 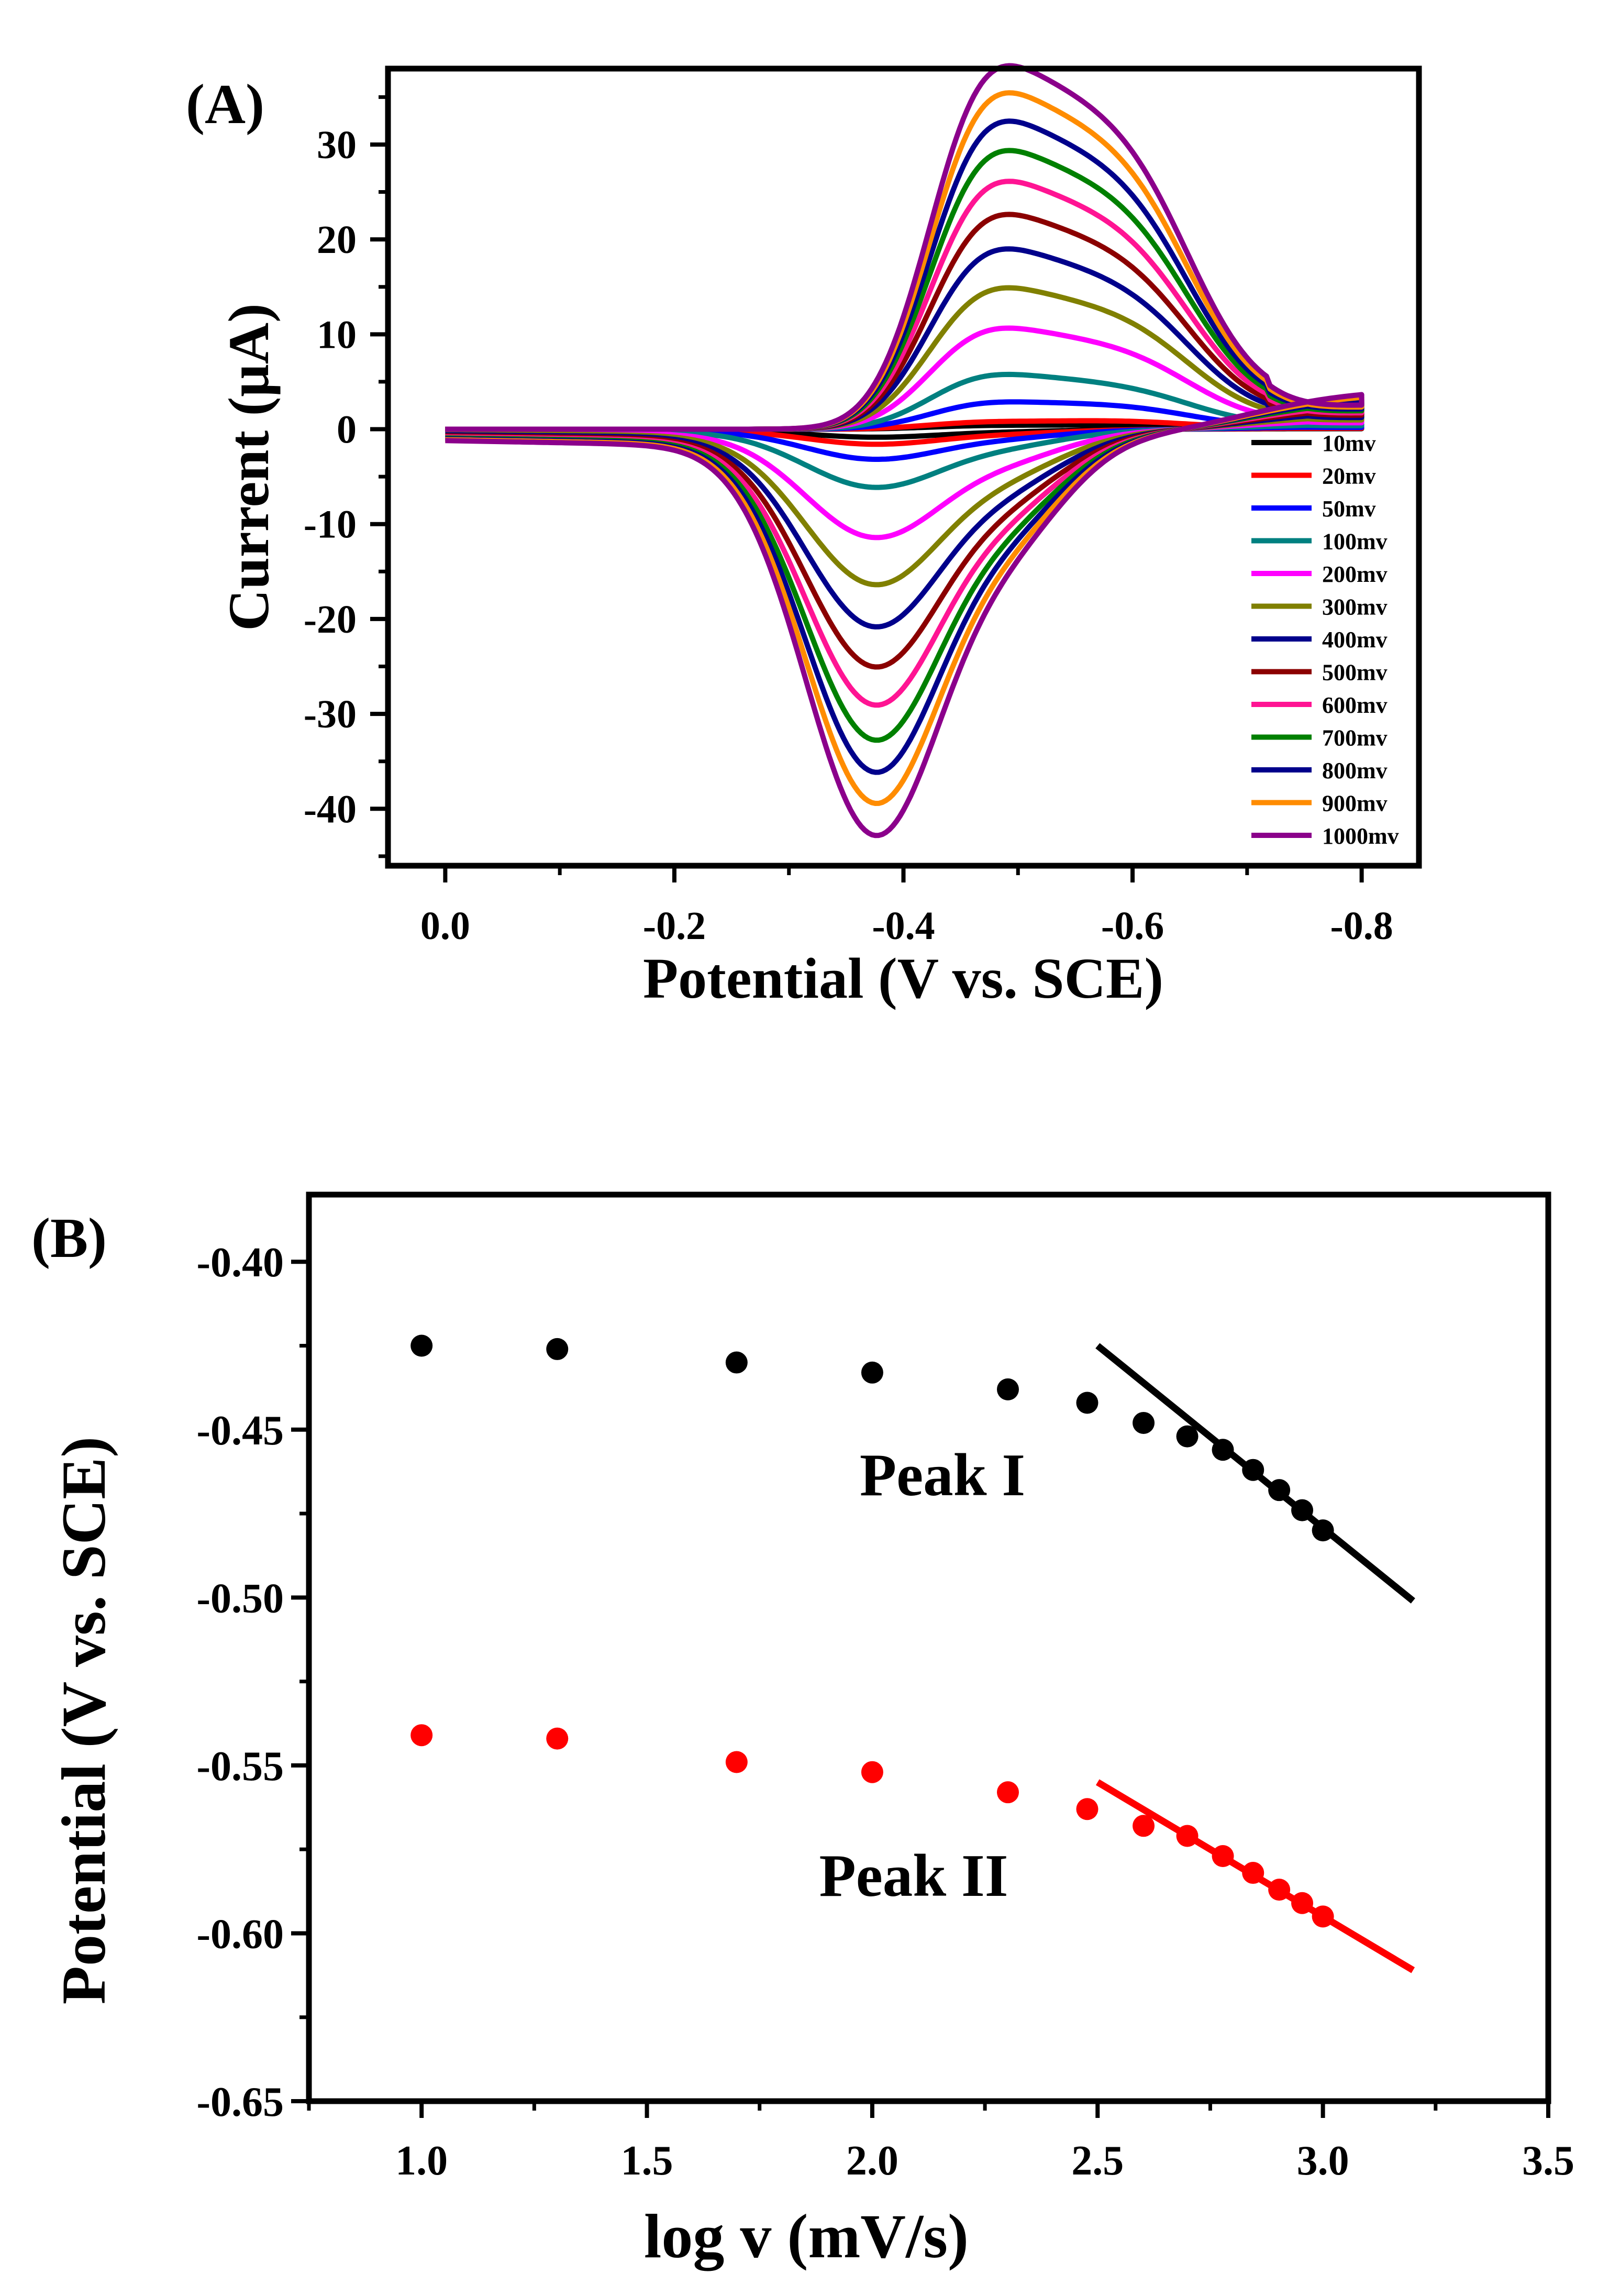 I want to click on legend-label-200mv: 200mv, so click(x=1355, y=574).